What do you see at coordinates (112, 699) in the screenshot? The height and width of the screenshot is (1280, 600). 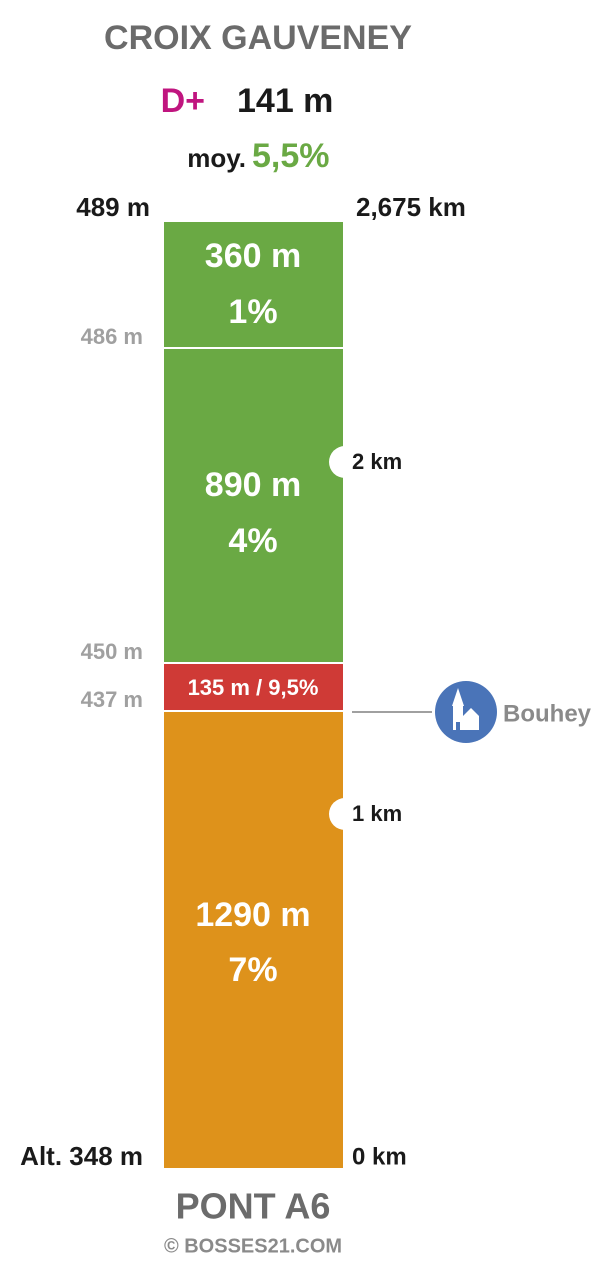 I see `altitude: 437 m` at bounding box center [112, 699].